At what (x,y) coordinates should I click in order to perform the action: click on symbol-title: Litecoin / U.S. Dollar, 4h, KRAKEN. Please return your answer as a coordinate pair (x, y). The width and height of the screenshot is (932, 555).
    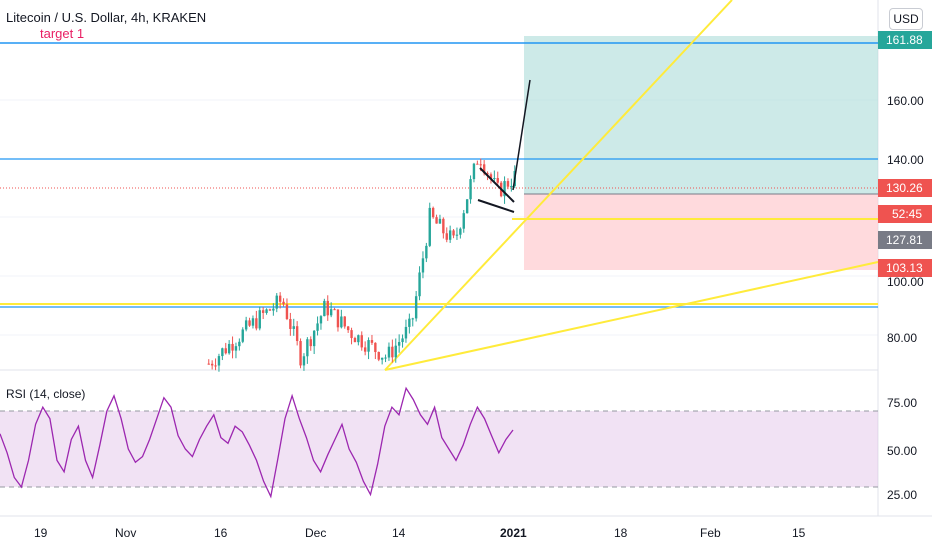
    Looking at the image, I should click on (106, 17).